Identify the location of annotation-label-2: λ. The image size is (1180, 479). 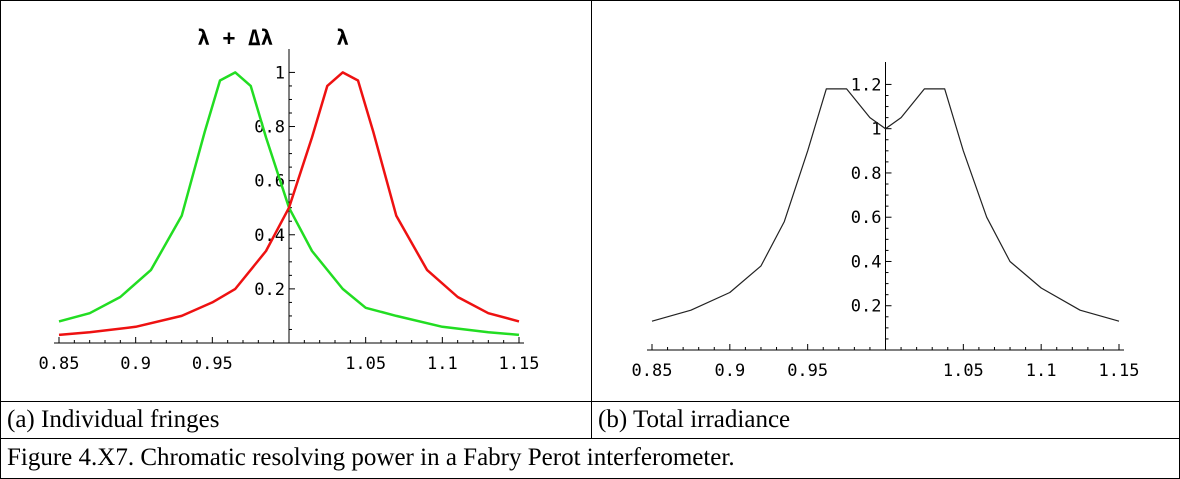
(342, 38).